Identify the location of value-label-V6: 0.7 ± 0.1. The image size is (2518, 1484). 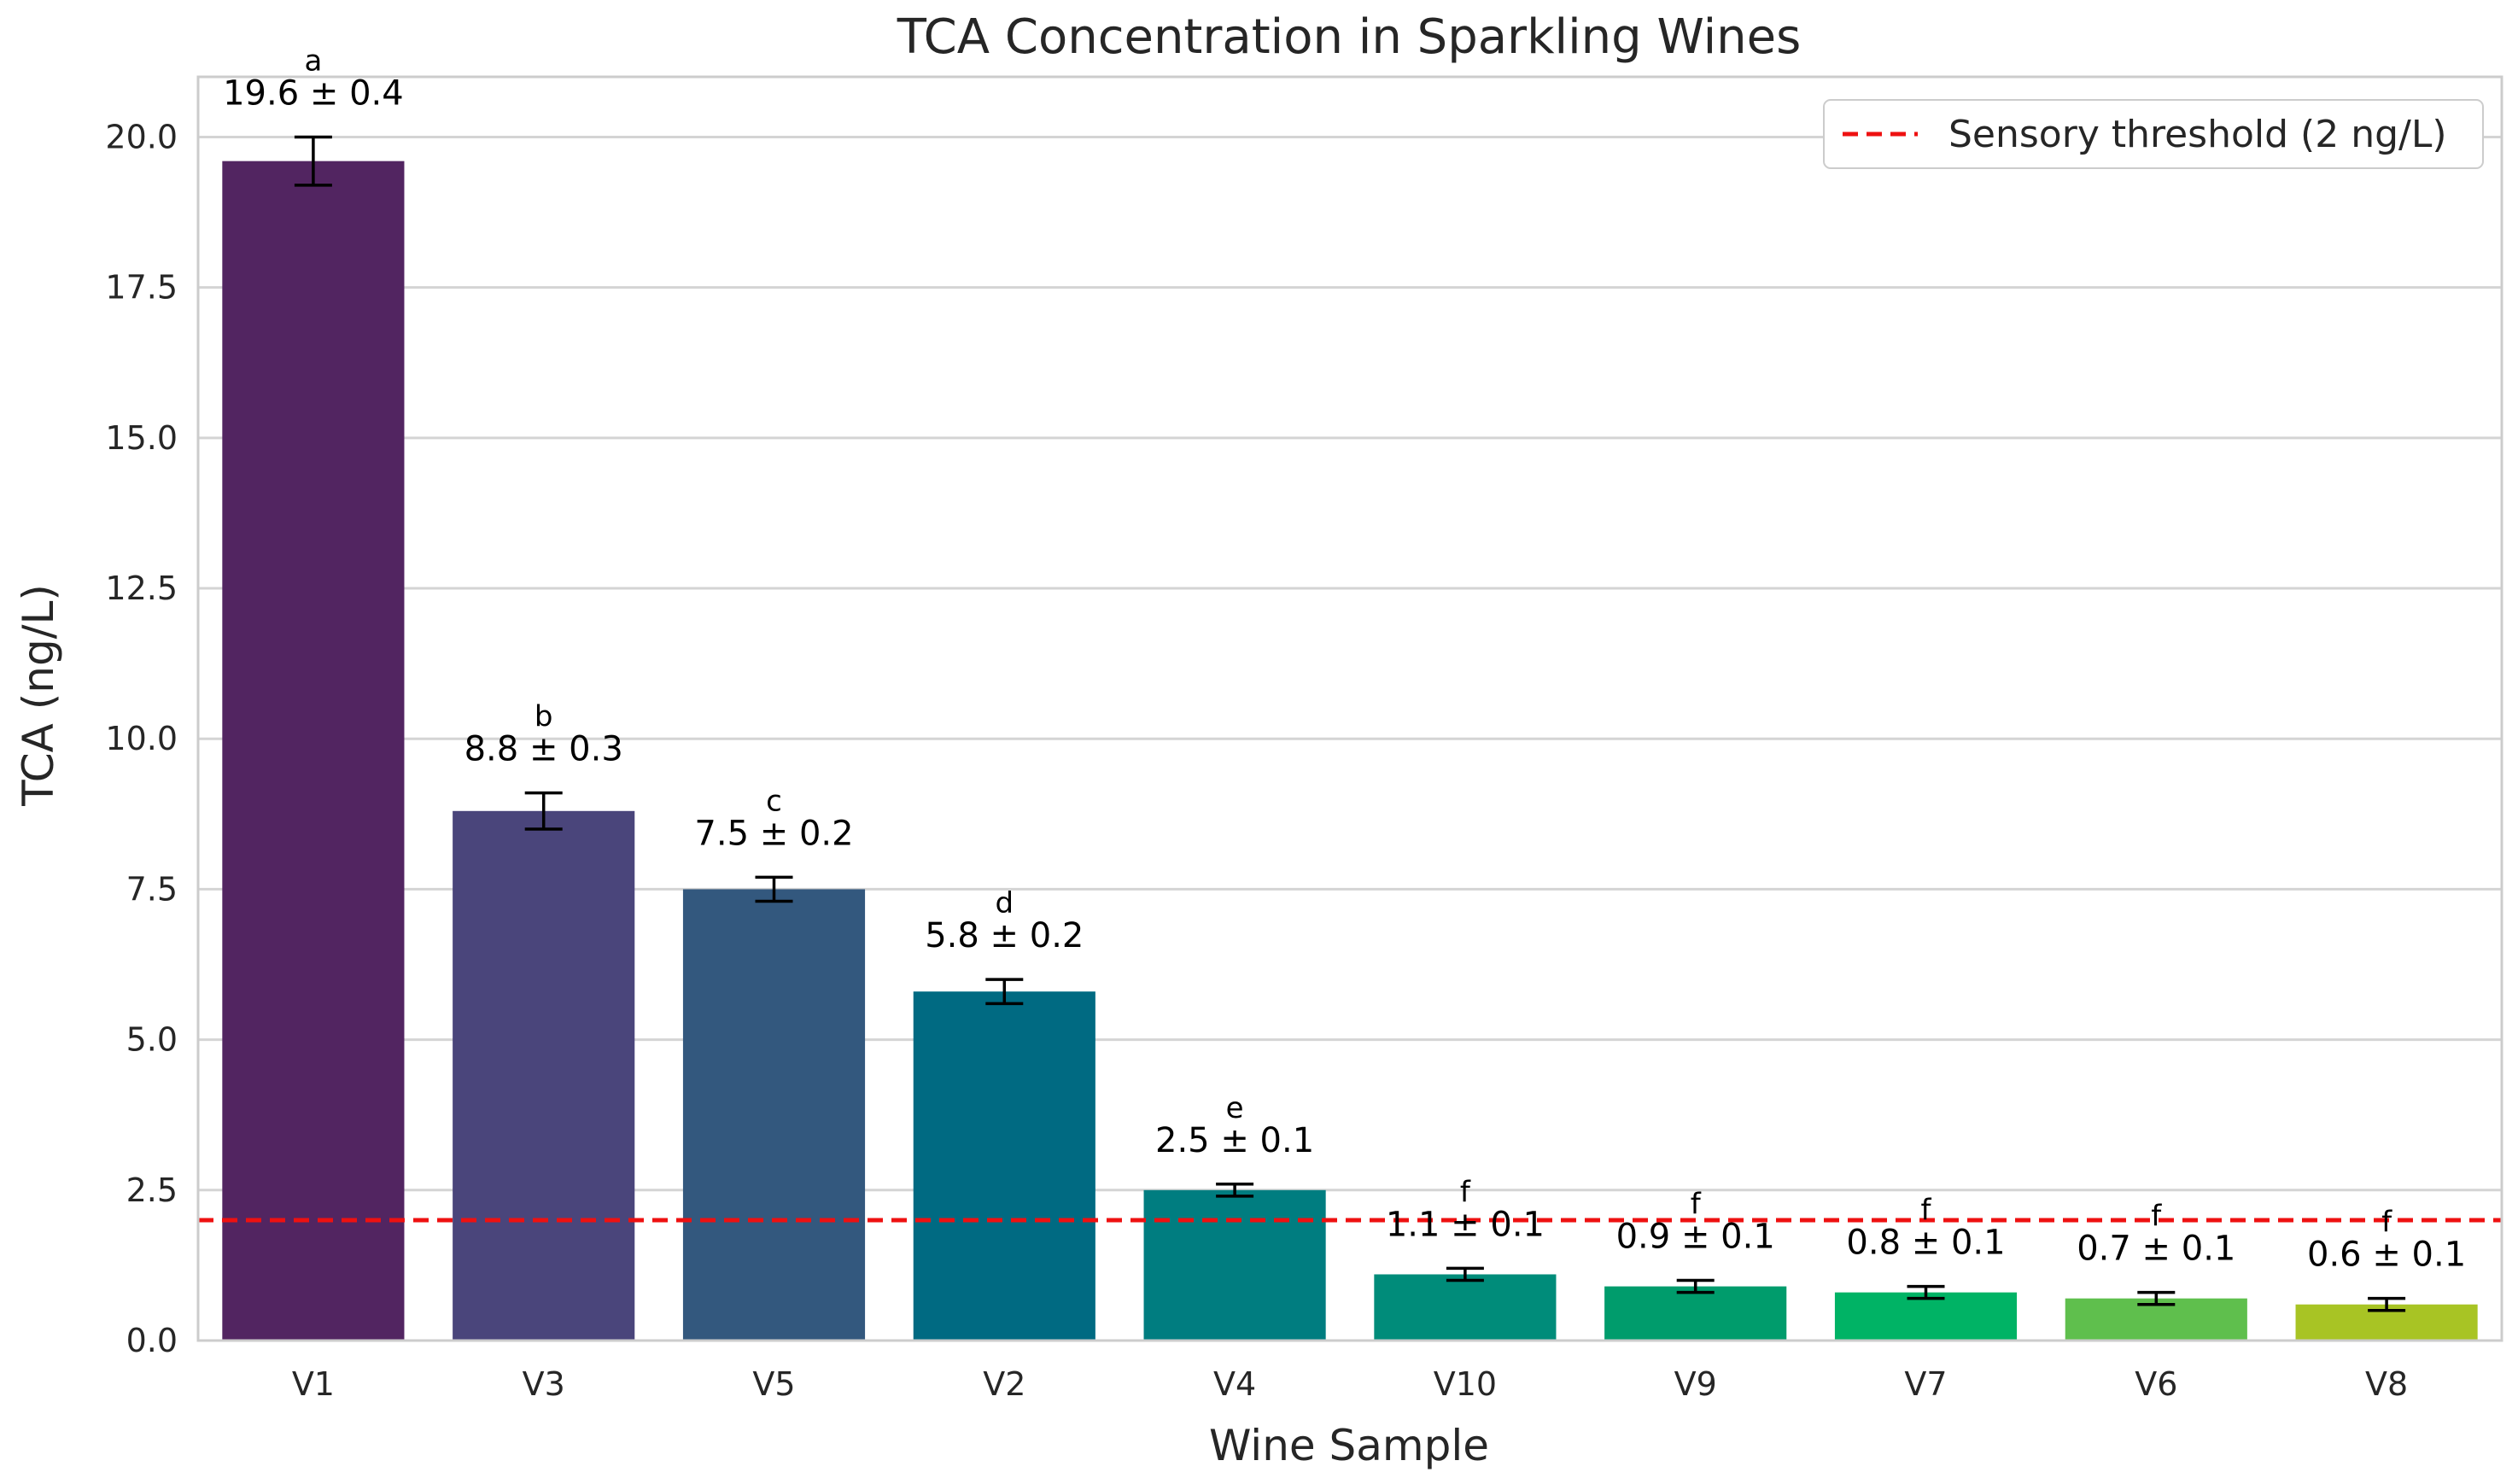
(2156, 1249).